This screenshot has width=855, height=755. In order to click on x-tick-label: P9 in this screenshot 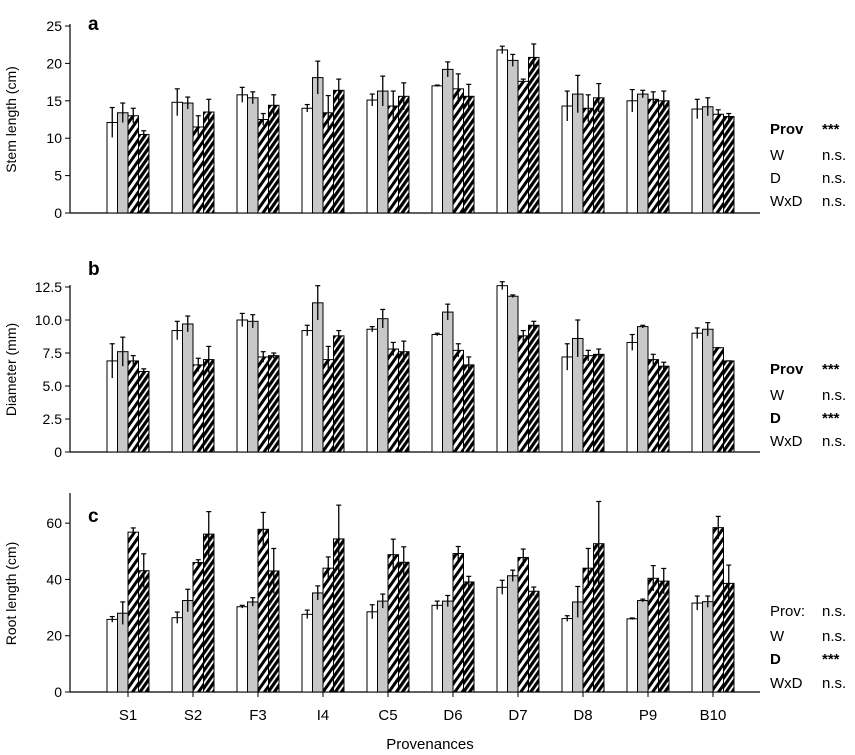, I will do `click(648, 715)`.